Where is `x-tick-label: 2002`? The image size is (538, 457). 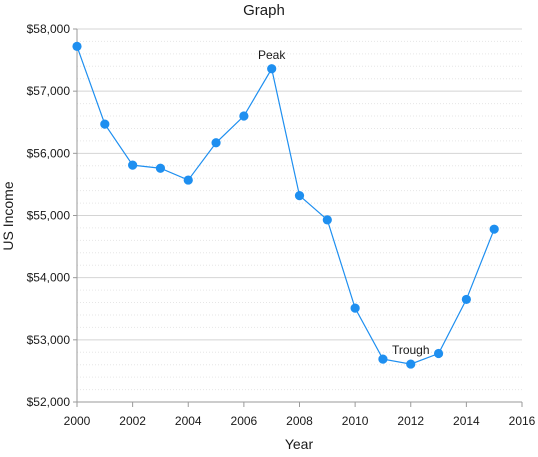
x-tick-label: 2002 is located at coordinates (132, 421).